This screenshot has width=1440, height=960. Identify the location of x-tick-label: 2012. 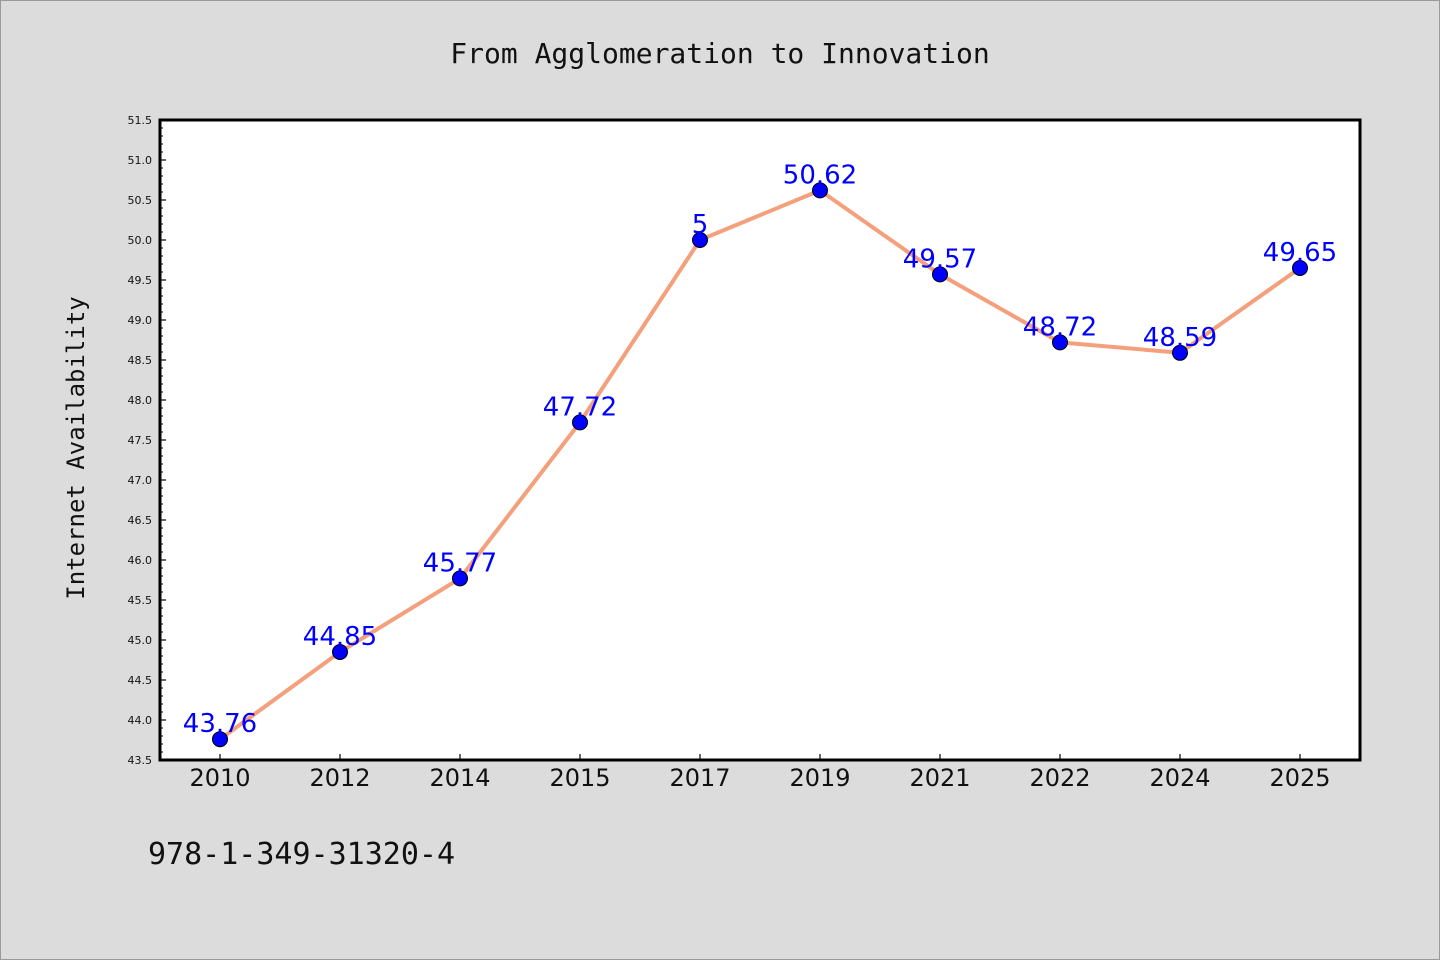
(339, 778).